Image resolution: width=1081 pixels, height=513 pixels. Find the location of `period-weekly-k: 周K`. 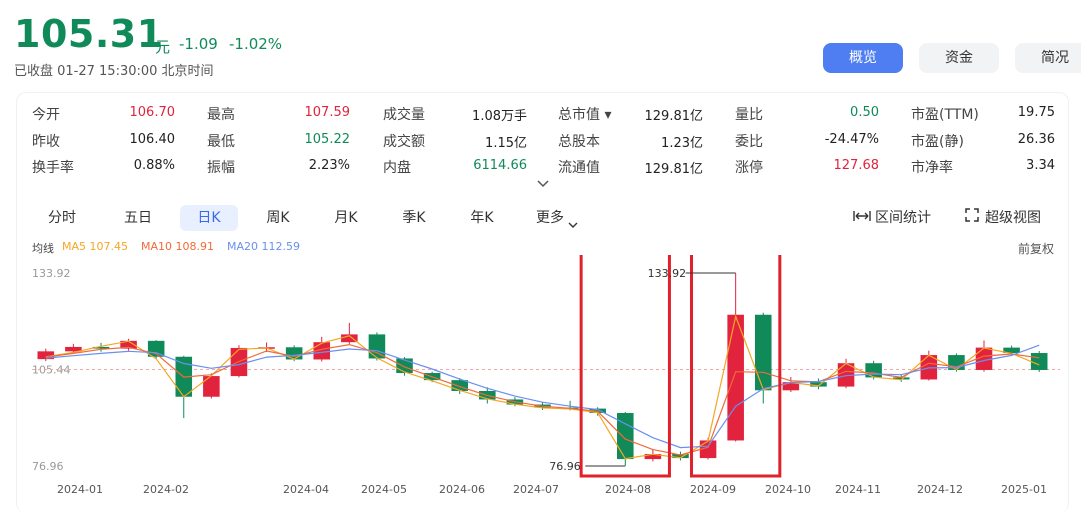

period-weekly-k: 周K is located at coordinates (278, 218).